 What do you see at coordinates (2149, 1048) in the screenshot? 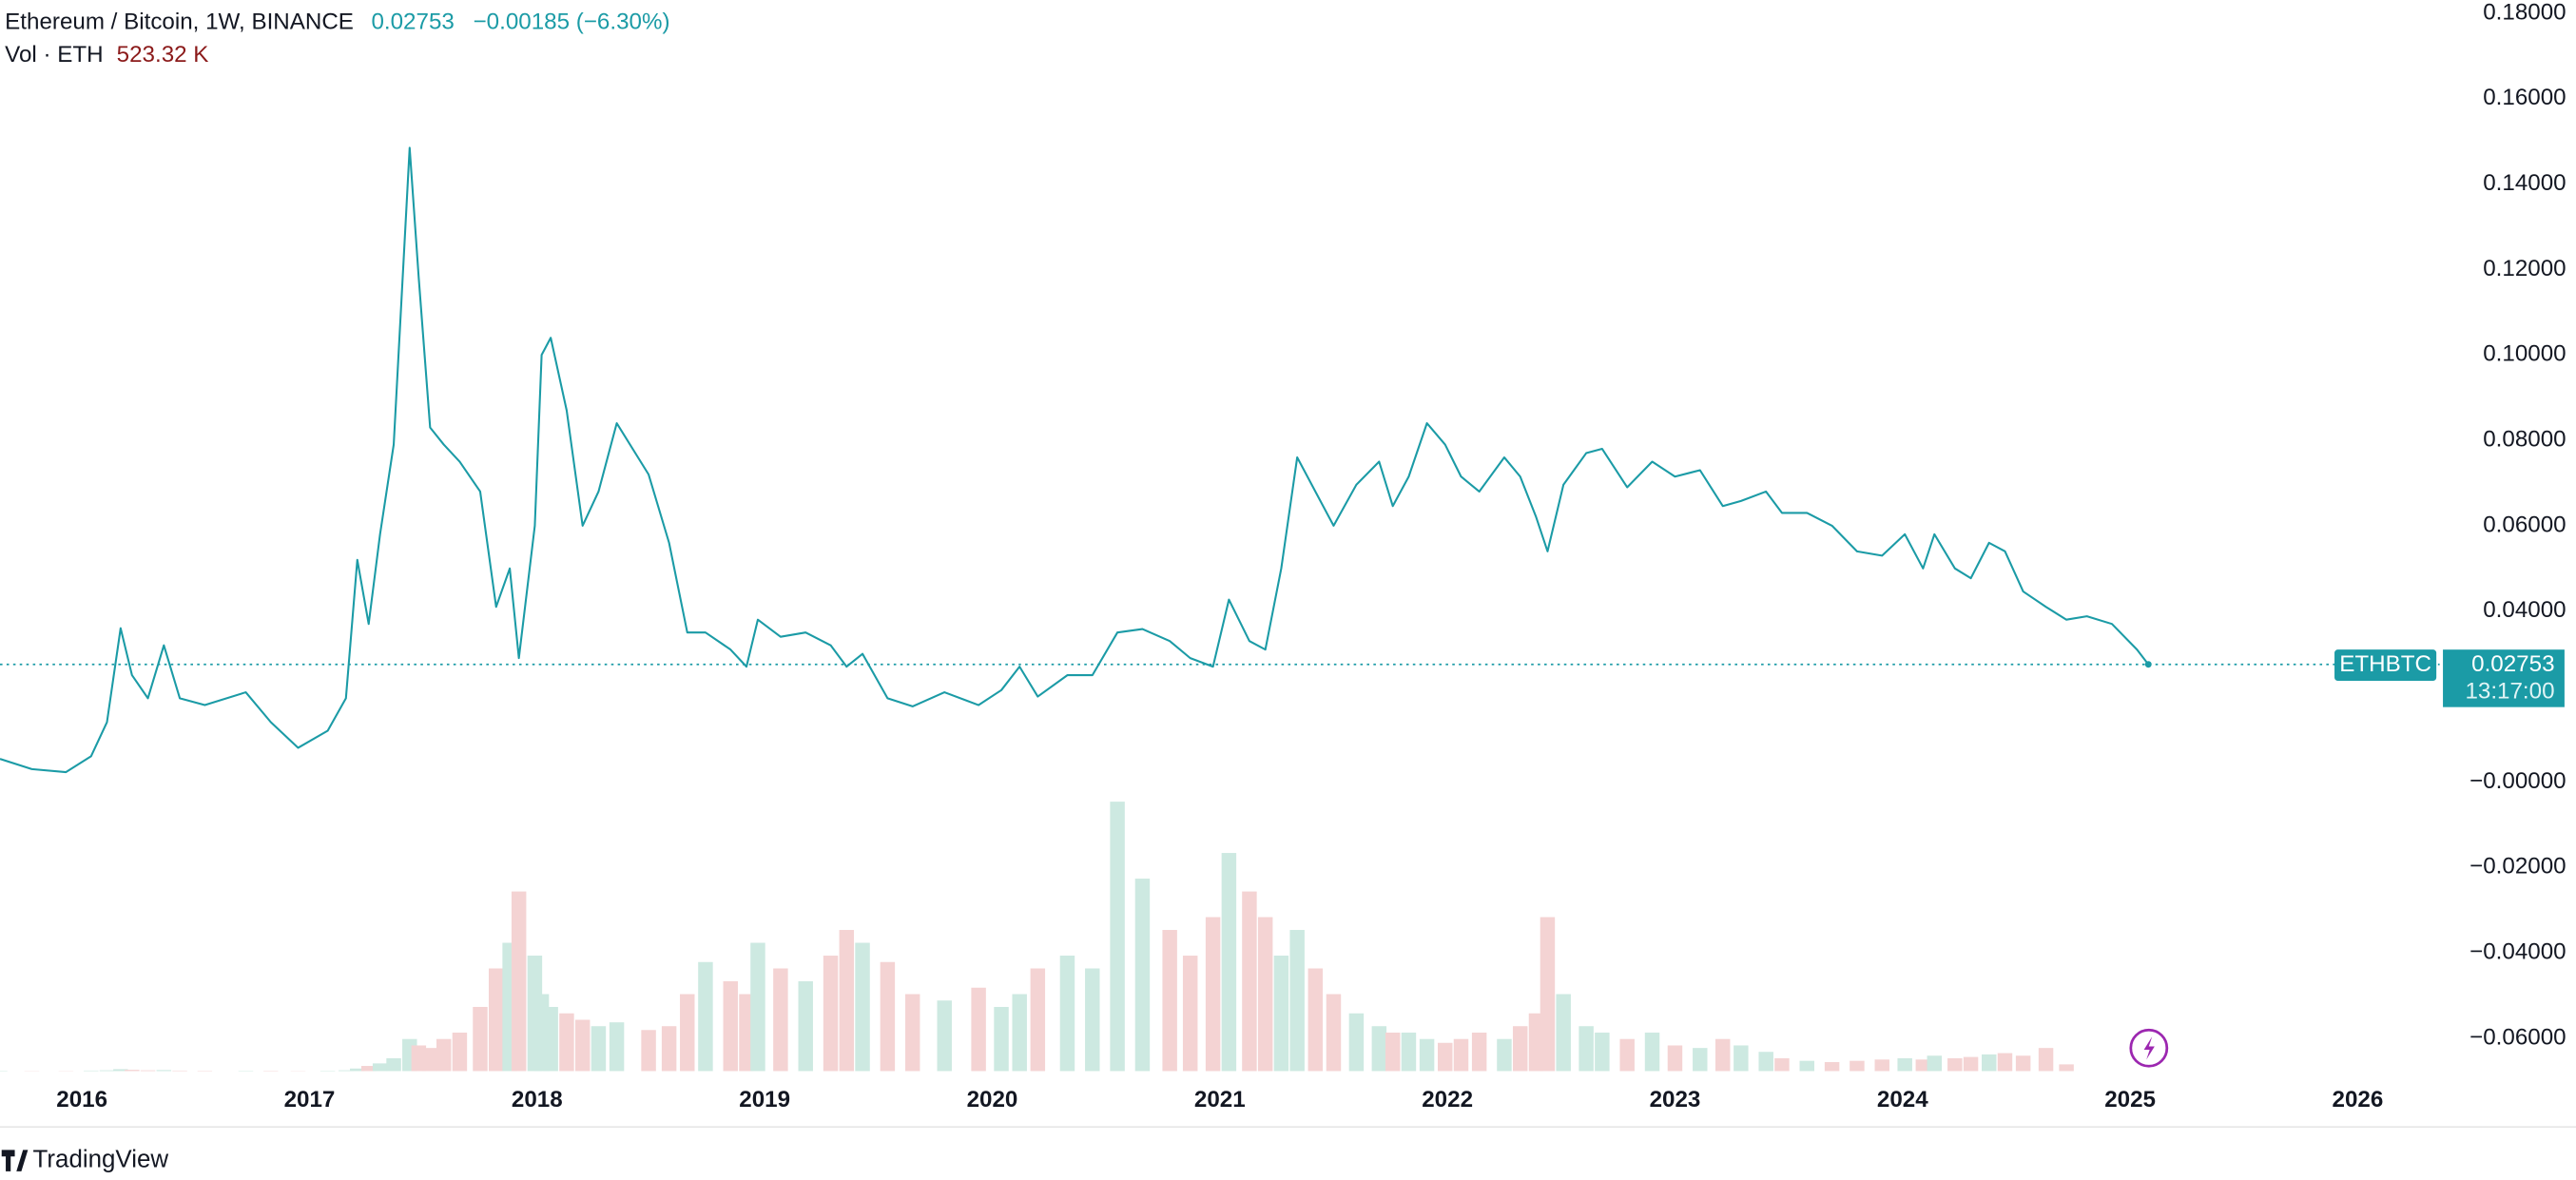
I see `replay-icon` at bounding box center [2149, 1048].